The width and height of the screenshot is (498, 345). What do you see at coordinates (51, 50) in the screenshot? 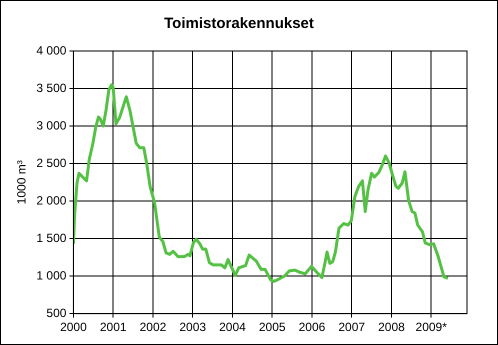
I see `y-tick-label: 4 000` at bounding box center [51, 50].